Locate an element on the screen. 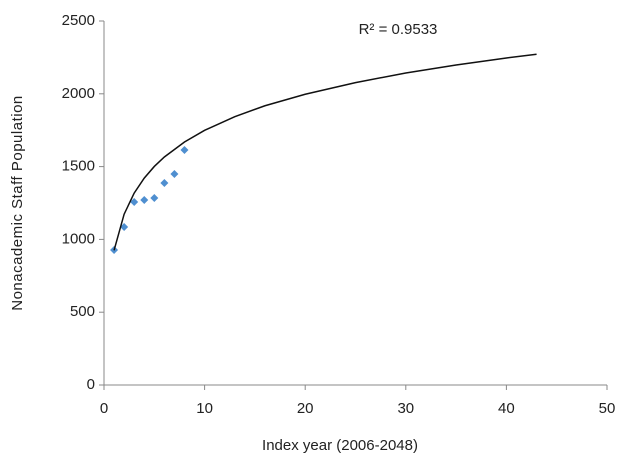  x-axis-title: Index year (2006-2048) is located at coordinates (340, 445).